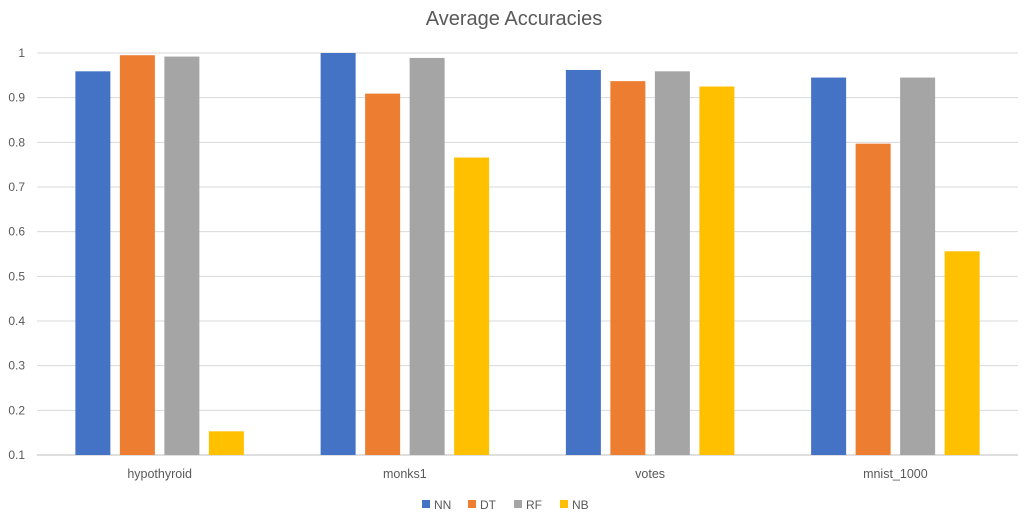 The height and width of the screenshot is (520, 1028). I want to click on bar-nn-hypothyroid, so click(93, 263).